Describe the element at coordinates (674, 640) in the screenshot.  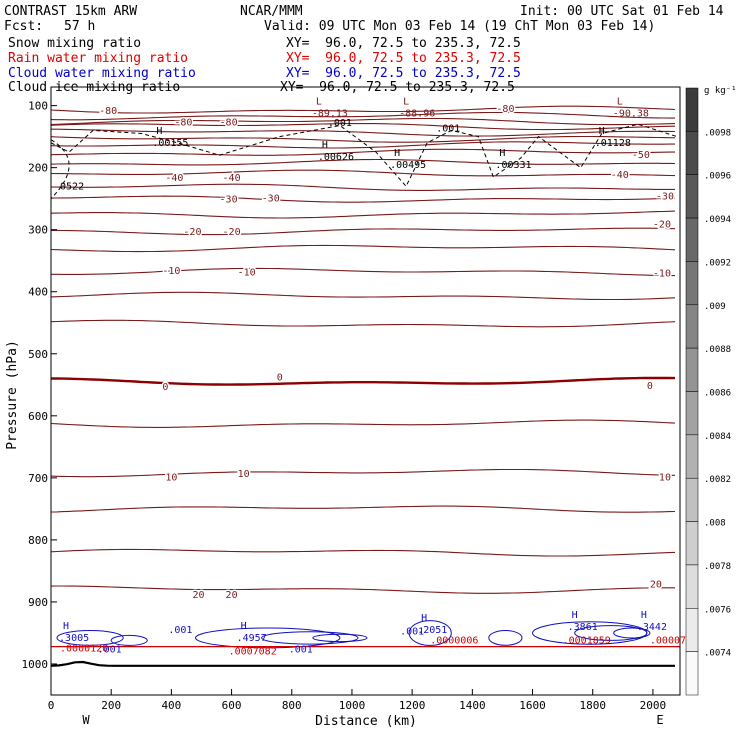
I see `extremum-value: .0000727` at that location.